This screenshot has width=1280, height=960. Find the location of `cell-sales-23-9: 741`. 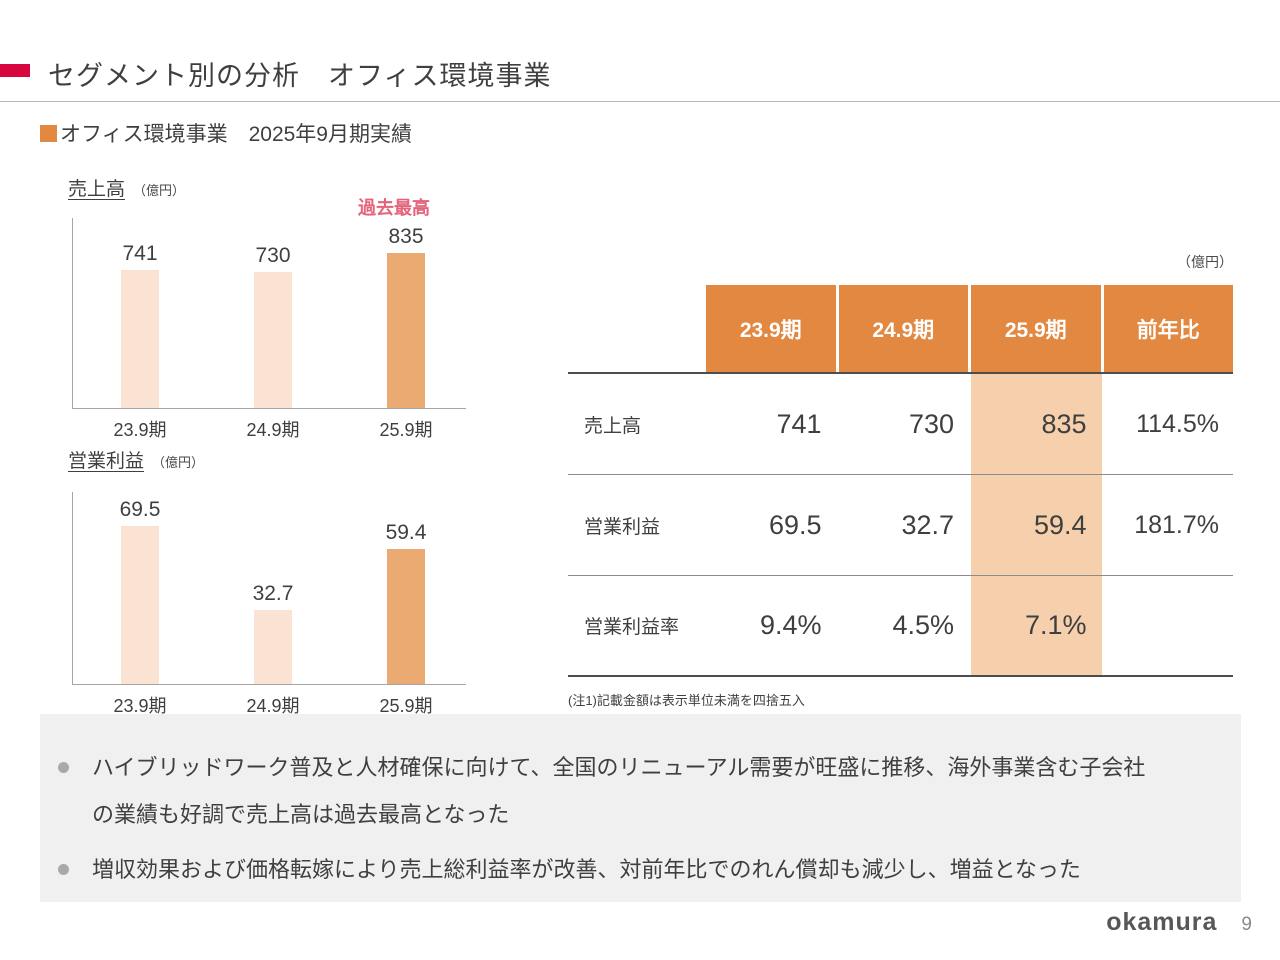

cell-sales-23-9: 741 is located at coordinates (799, 423).